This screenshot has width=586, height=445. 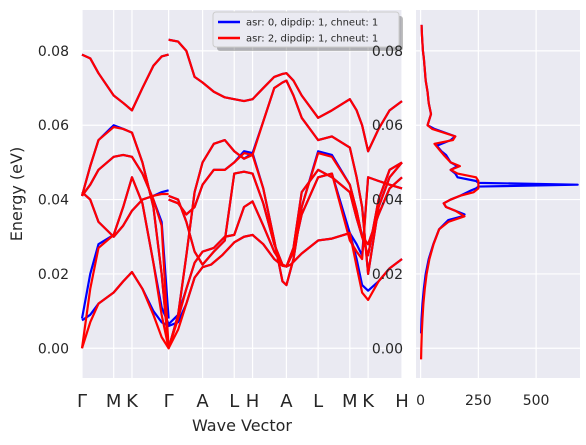 I want to click on dos-x-tick-label: 500, so click(x=536, y=401).